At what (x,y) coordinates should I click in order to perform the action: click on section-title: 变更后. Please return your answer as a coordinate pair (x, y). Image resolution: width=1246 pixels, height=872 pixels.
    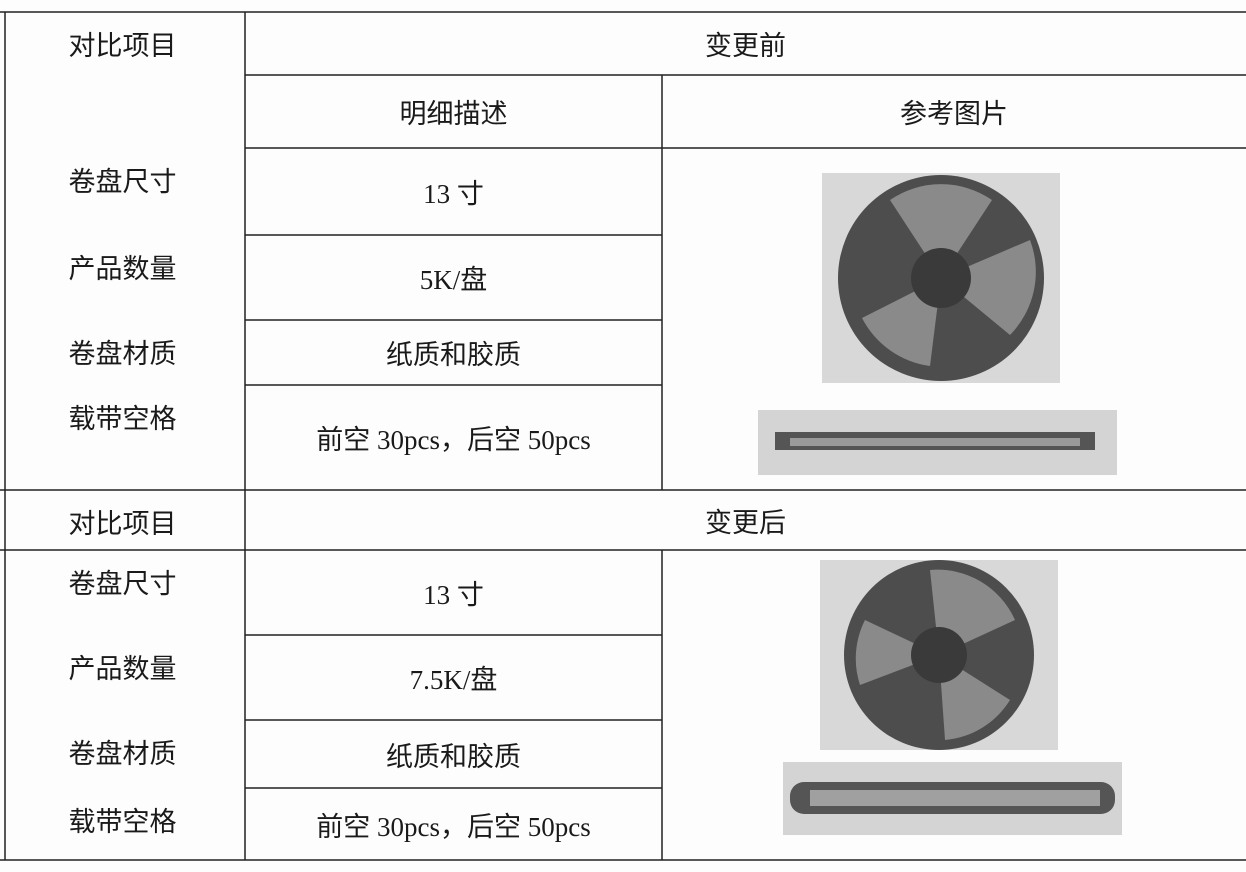
    Looking at the image, I should click on (745, 522).